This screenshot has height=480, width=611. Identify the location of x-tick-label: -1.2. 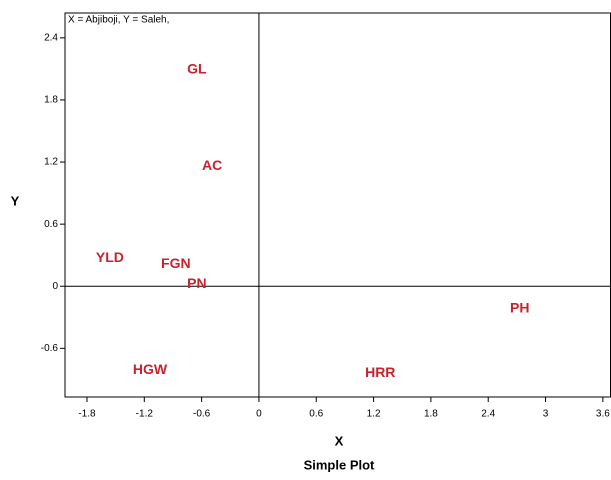
(145, 414).